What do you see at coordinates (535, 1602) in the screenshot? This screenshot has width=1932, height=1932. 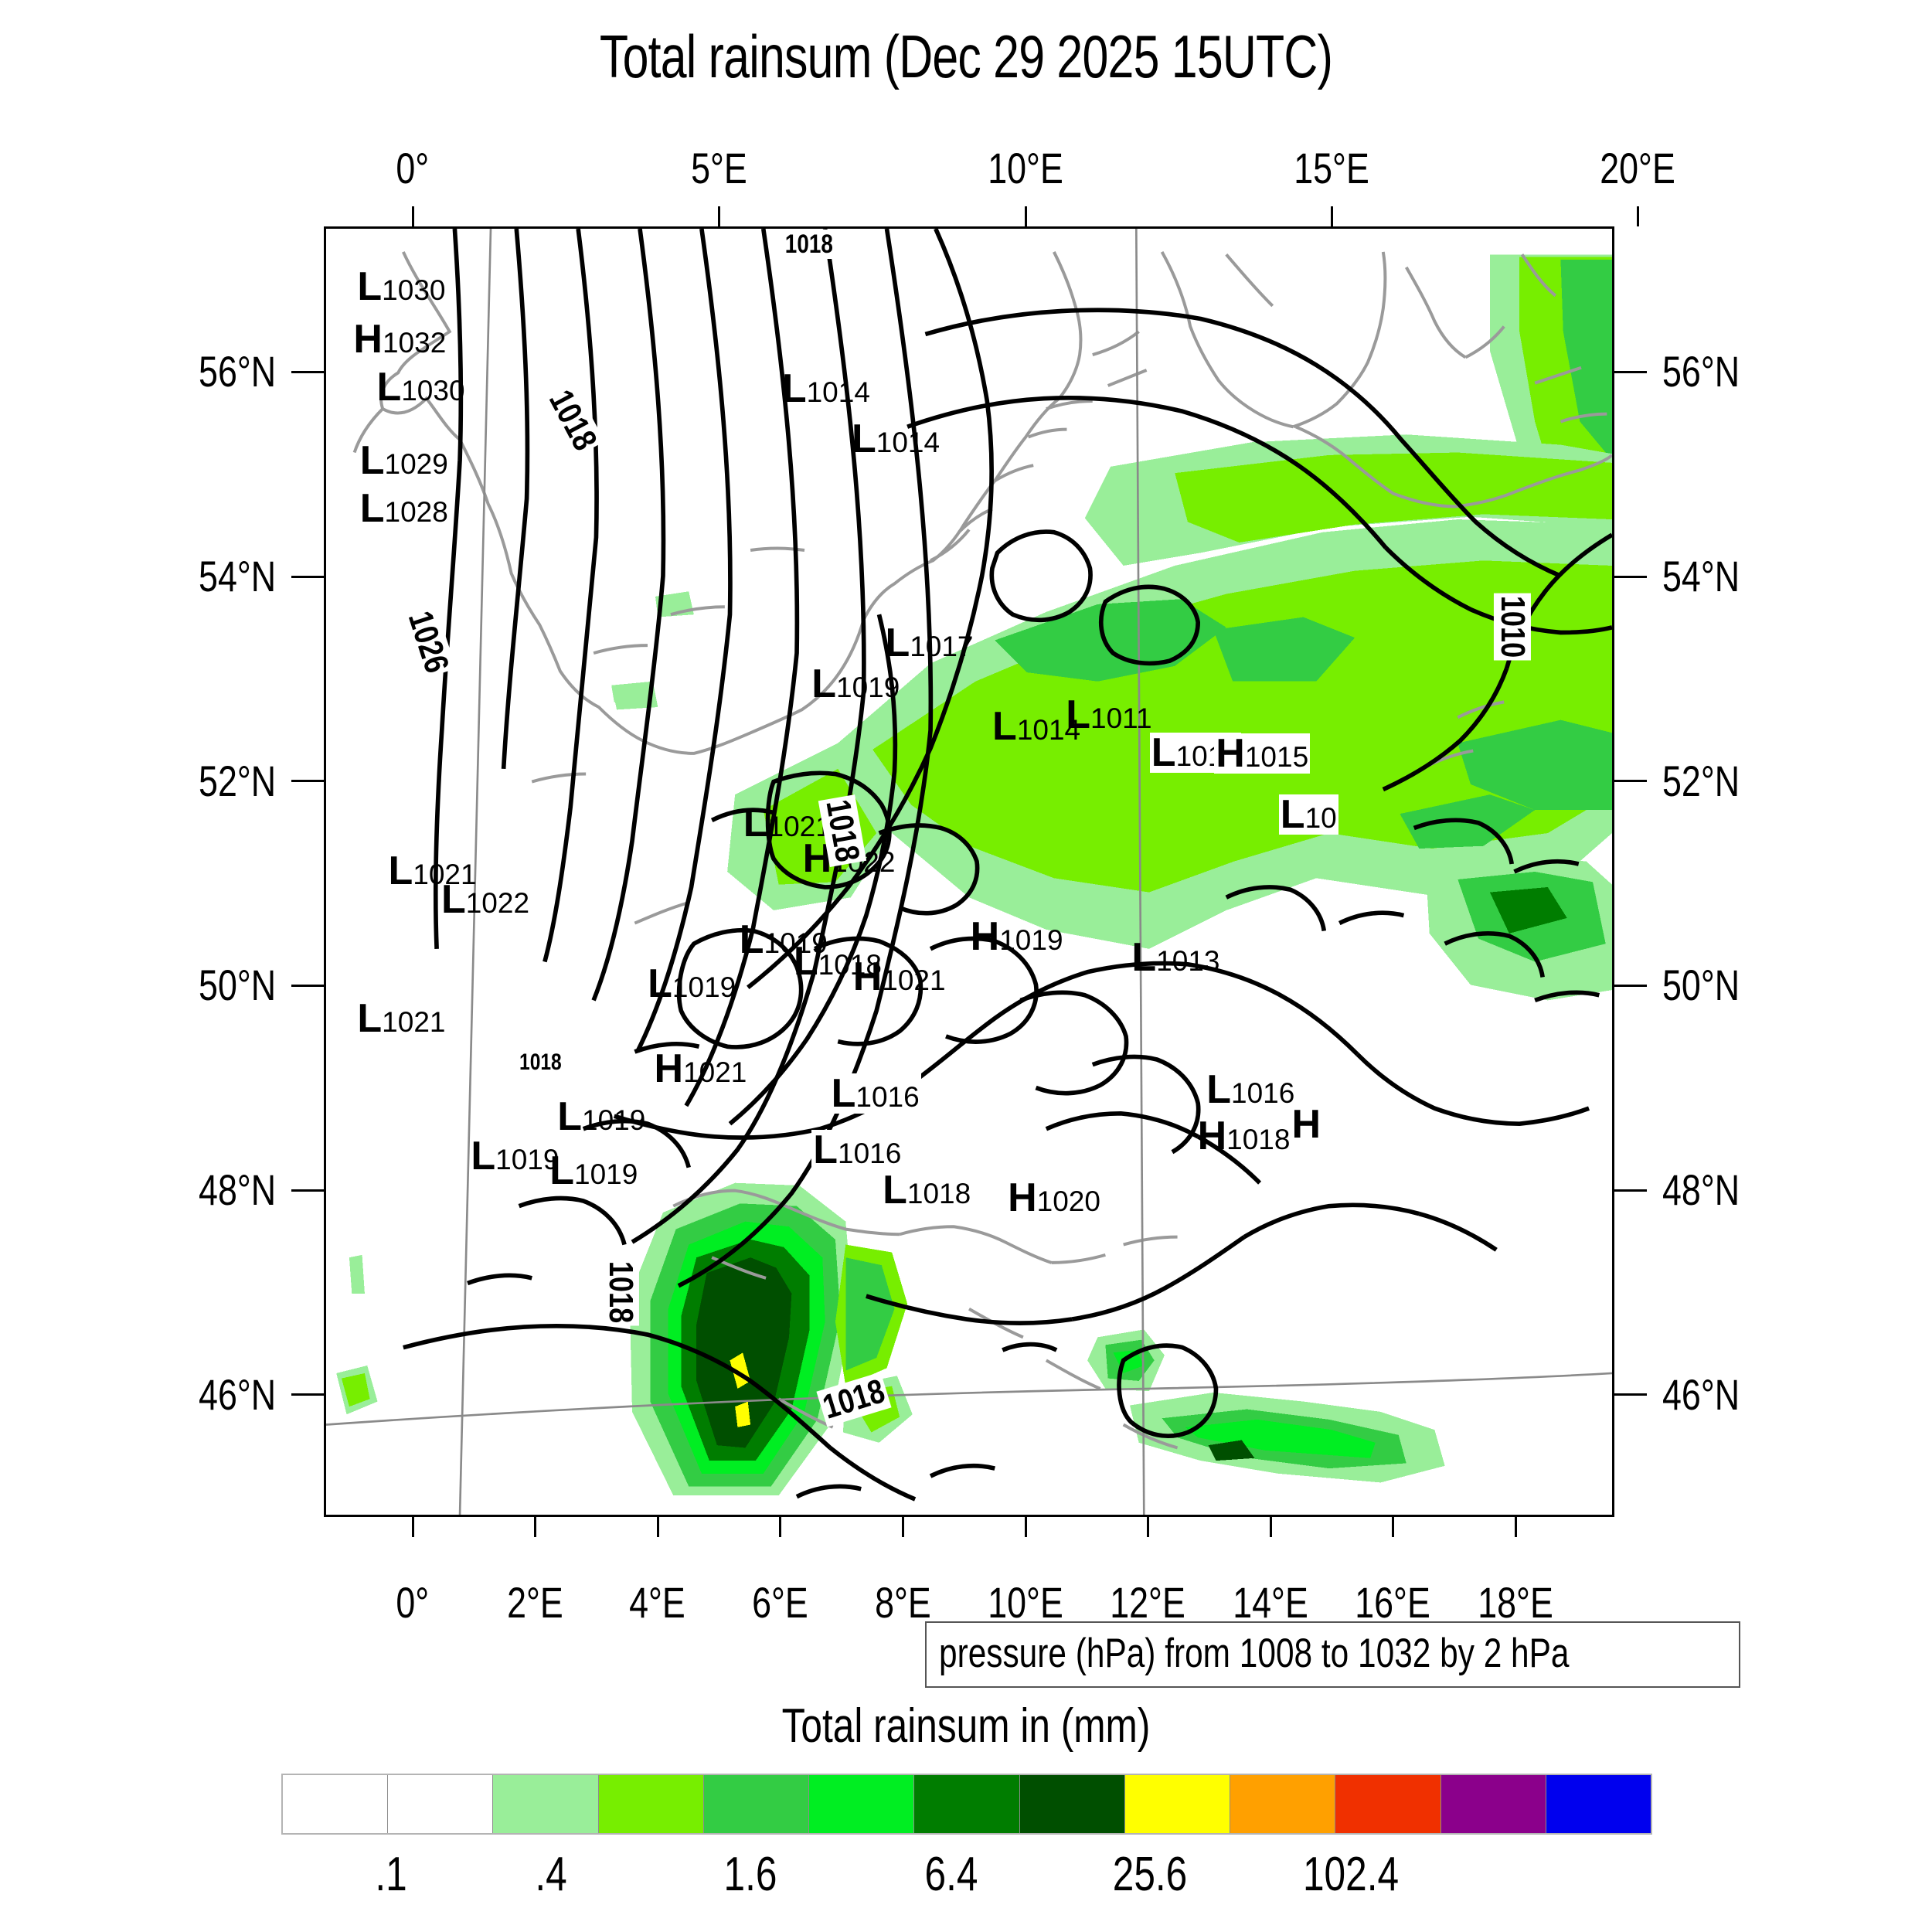 I see `bottom-axis-label-1: 2°E` at bounding box center [535, 1602].